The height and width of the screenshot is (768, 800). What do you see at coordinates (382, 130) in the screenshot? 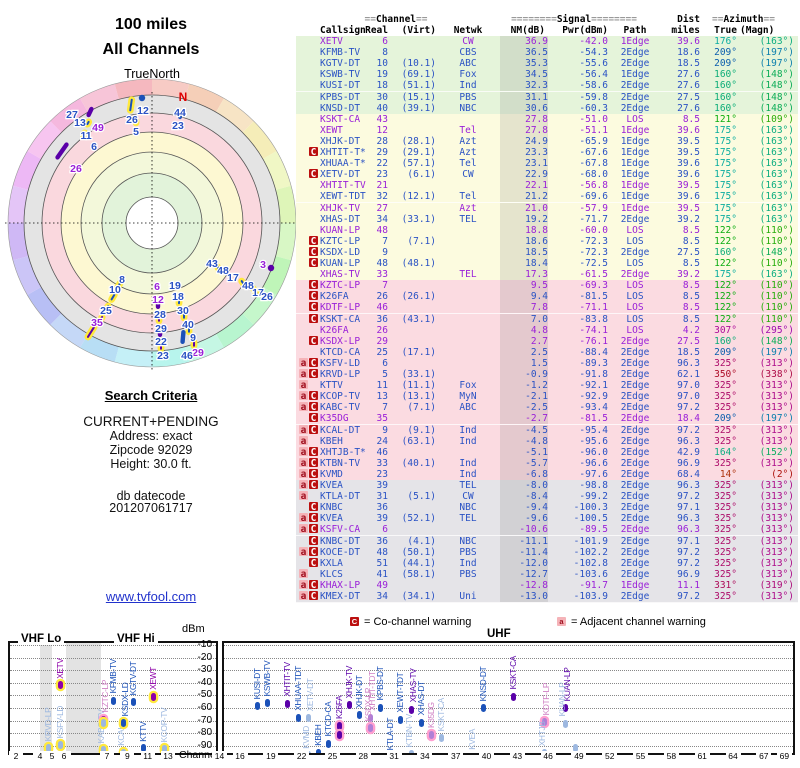
I see `cell: 12` at bounding box center [382, 130].